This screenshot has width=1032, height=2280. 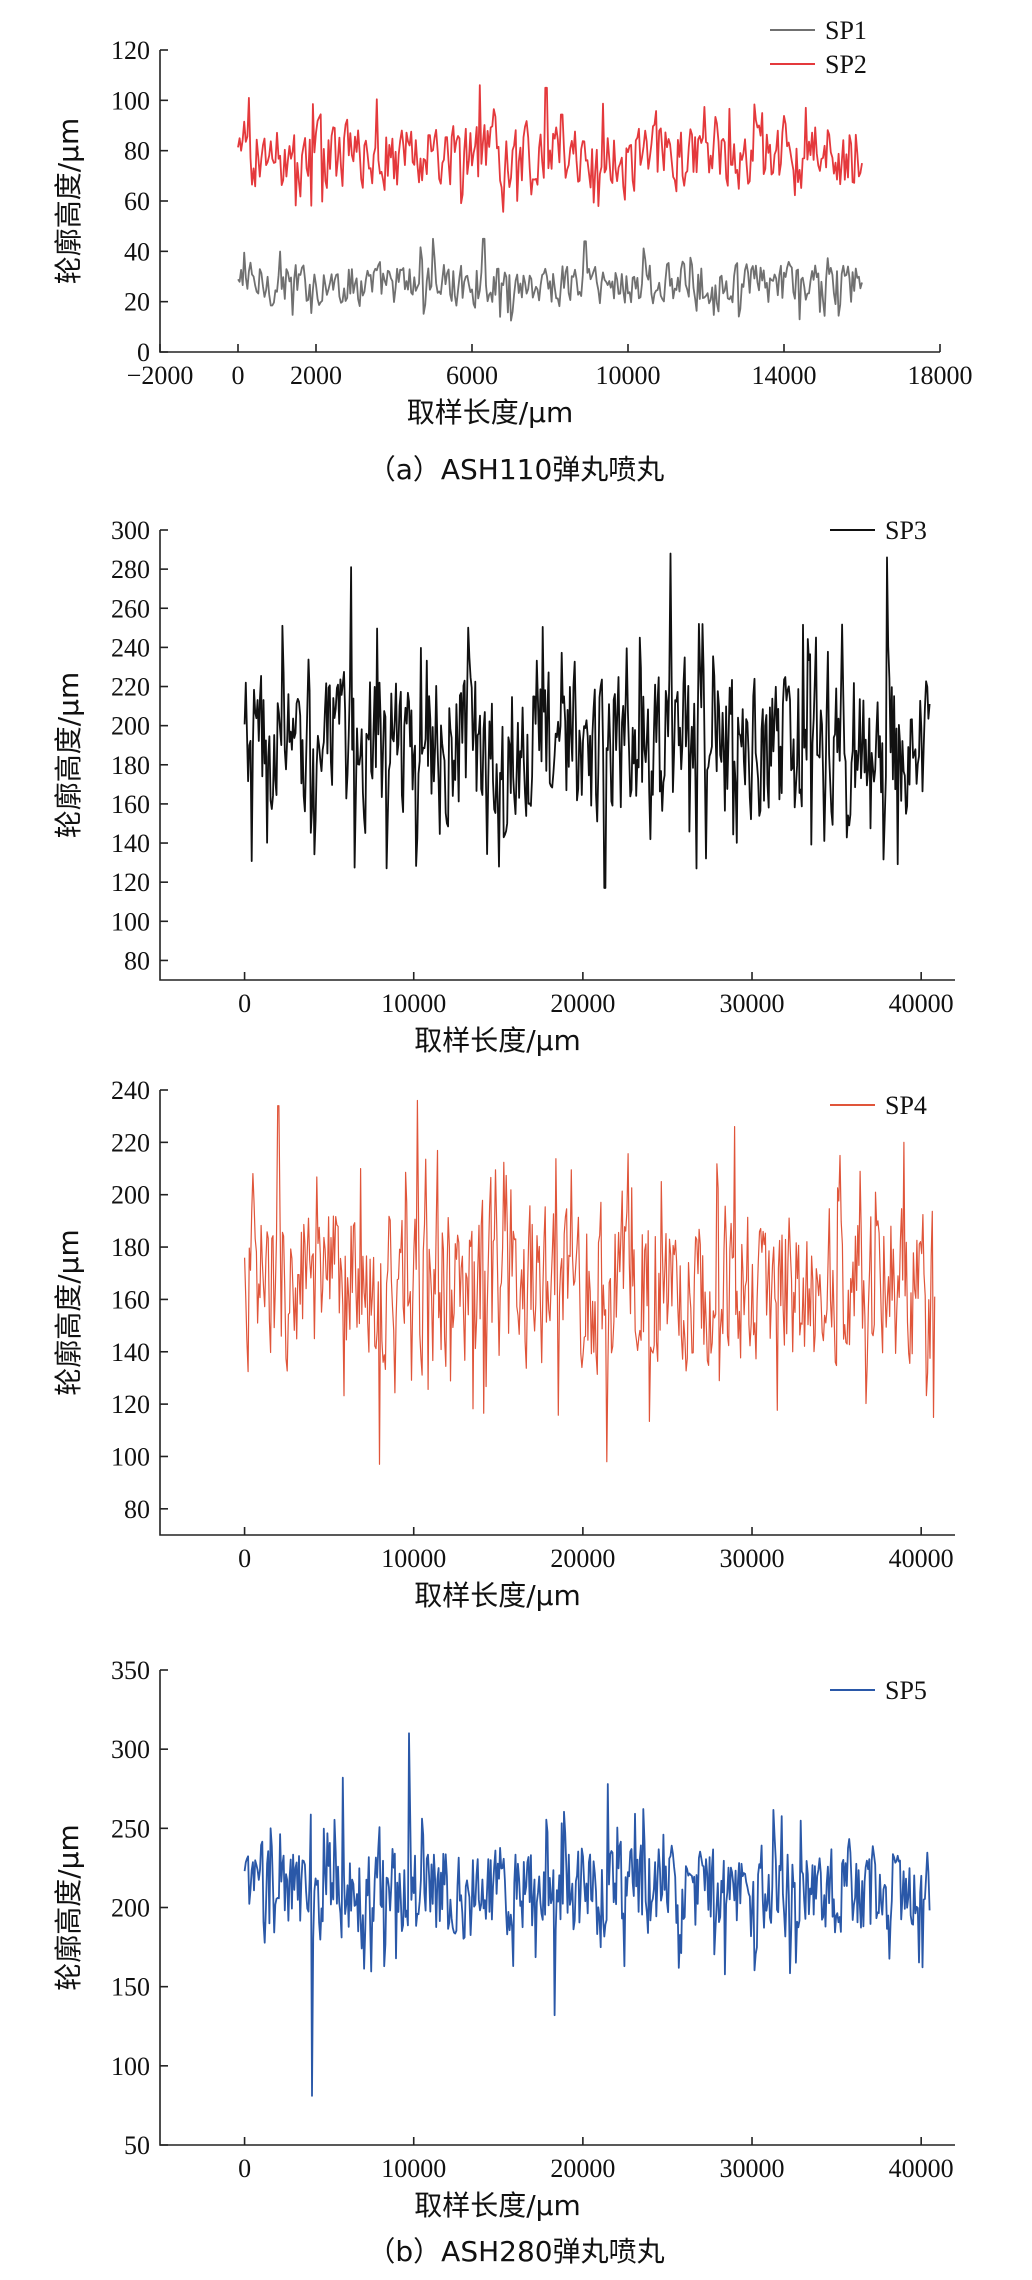 What do you see at coordinates (590, 1282) in the screenshot?
I see `series-line-sp4` at bounding box center [590, 1282].